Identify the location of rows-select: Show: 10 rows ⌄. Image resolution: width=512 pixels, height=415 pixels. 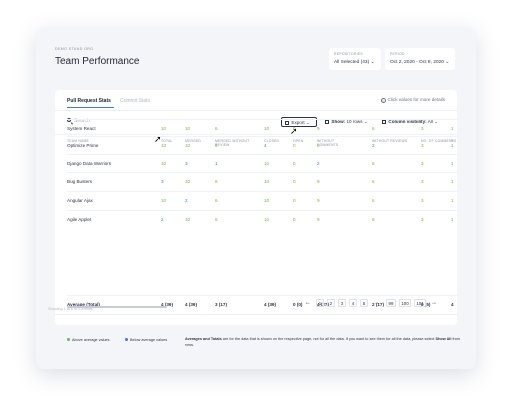
(346, 122).